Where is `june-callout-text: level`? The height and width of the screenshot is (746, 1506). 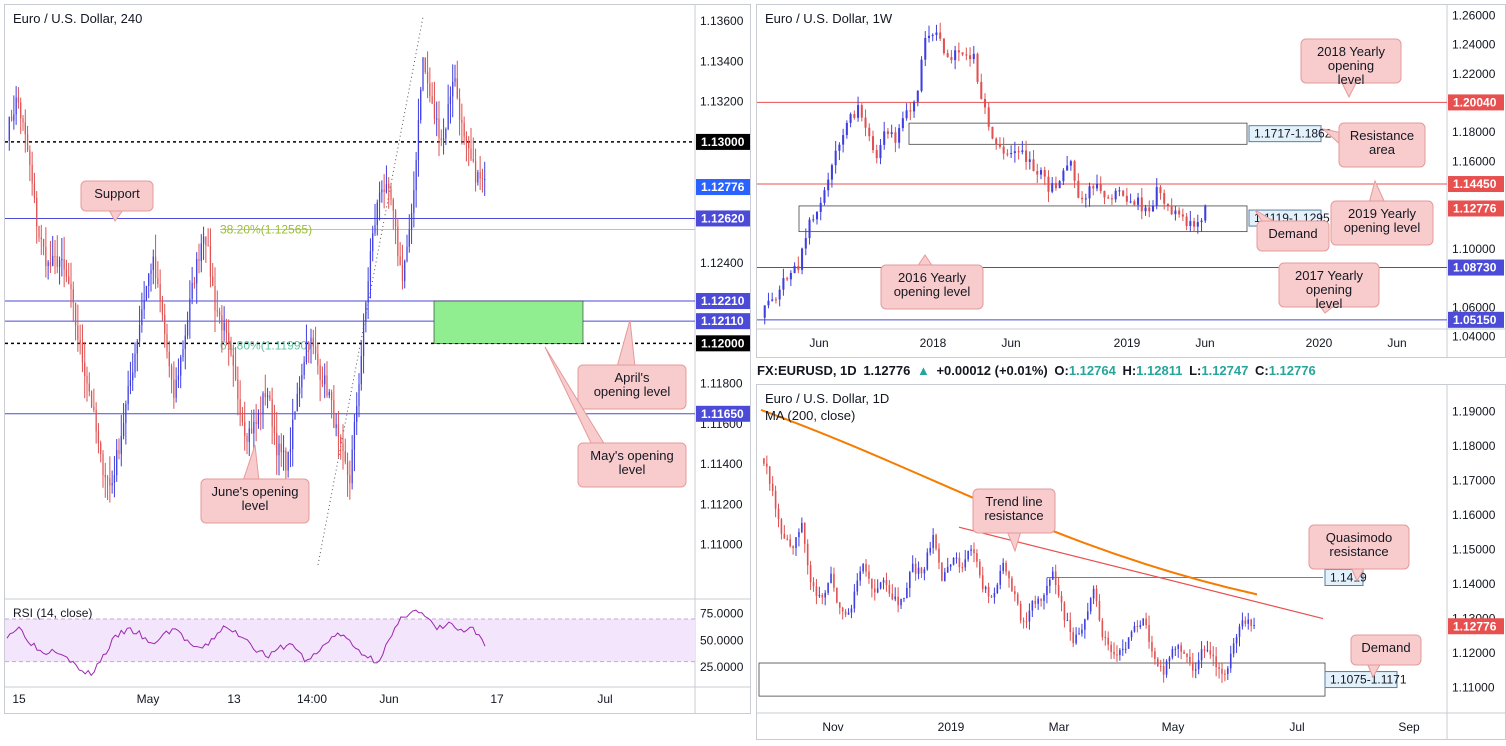 june-callout-text: level is located at coordinates (255, 505).